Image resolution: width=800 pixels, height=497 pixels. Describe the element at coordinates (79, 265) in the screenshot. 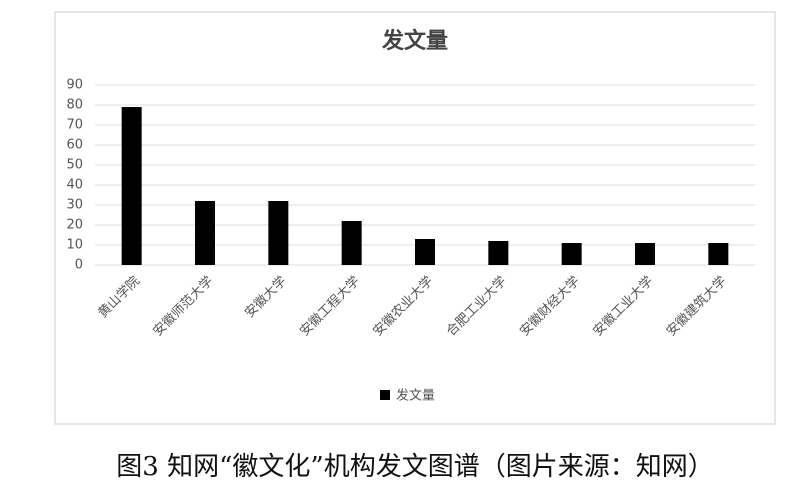

I see `y-tick-label: 0` at that location.